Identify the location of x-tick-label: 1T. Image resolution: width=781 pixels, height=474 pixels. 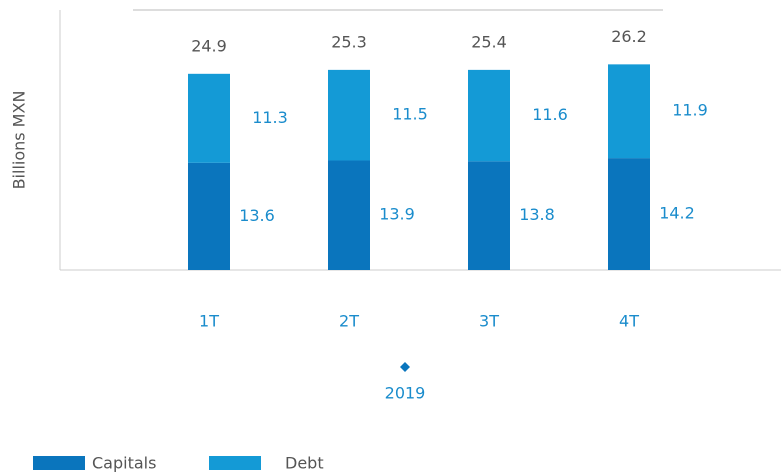
(209, 321).